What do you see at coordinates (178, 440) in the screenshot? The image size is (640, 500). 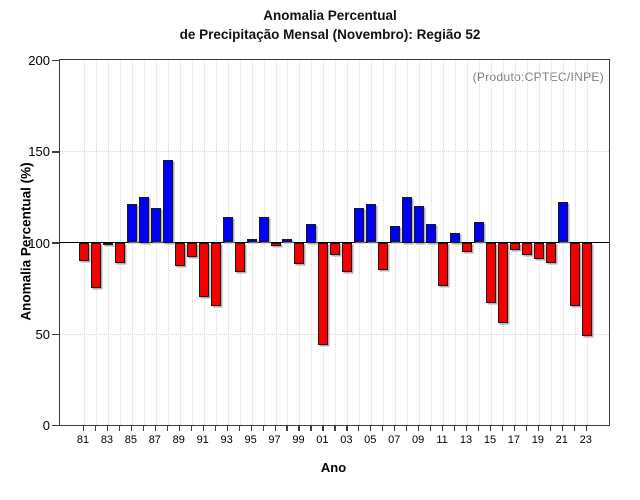 I see `x-tick-label: 89` at bounding box center [178, 440].